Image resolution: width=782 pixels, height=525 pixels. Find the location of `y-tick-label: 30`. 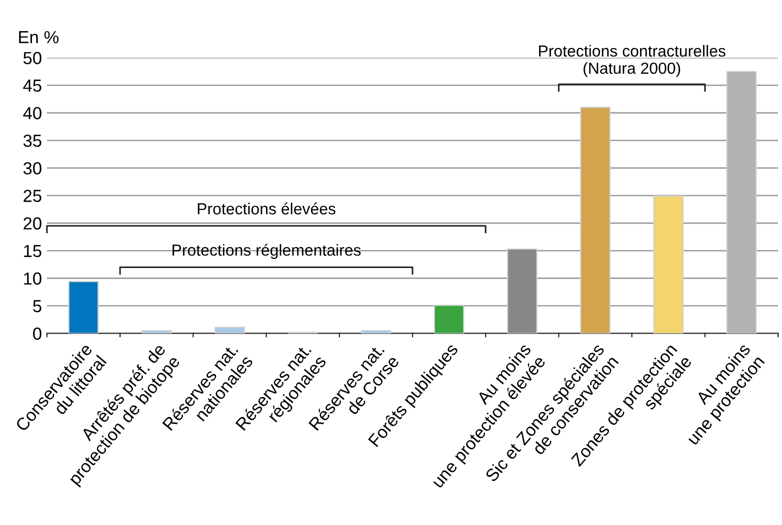

y-tick-label: 30 is located at coordinates (32, 168).